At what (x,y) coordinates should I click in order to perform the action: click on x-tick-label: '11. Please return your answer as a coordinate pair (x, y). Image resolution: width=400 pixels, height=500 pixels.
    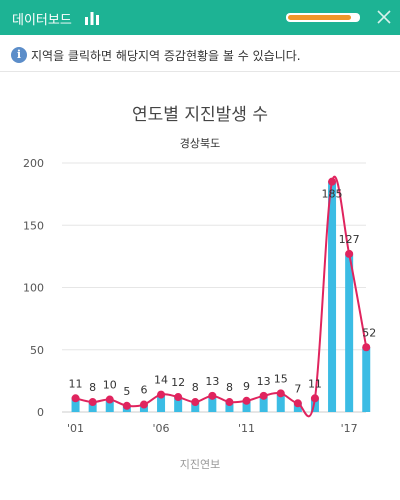
    Looking at the image, I should click on (246, 428).